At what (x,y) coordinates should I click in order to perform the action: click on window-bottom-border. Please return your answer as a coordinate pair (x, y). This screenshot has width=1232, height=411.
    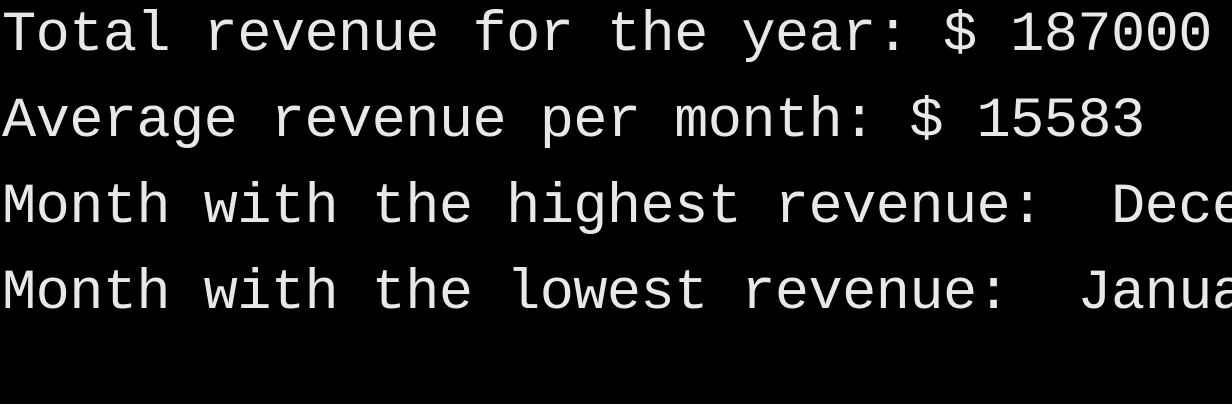
    Looking at the image, I should click on (616, 407).